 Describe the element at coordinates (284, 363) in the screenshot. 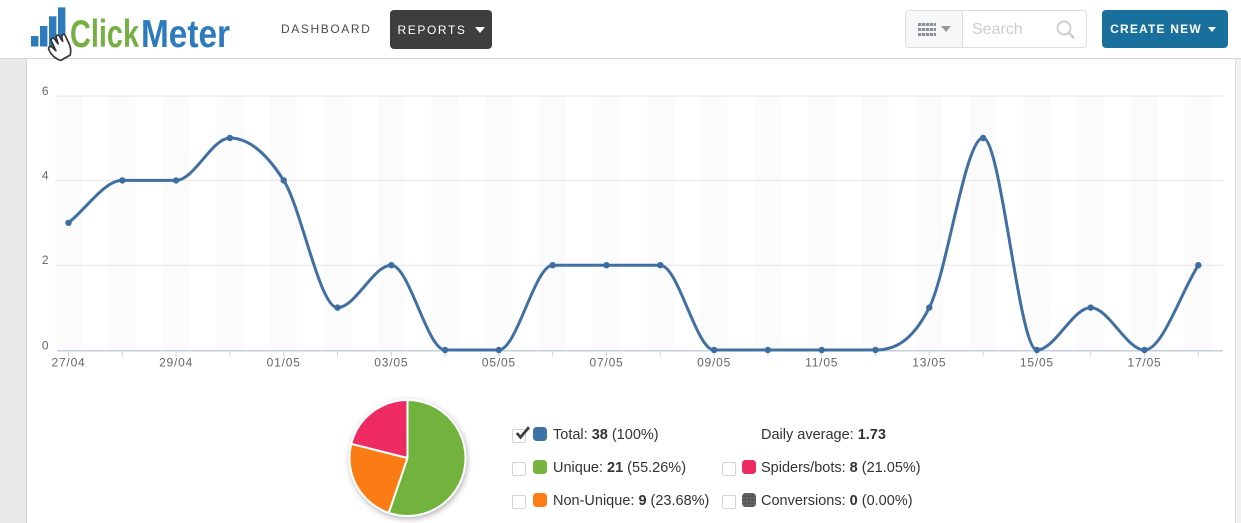

I see `svg-text: 01/05` at that location.